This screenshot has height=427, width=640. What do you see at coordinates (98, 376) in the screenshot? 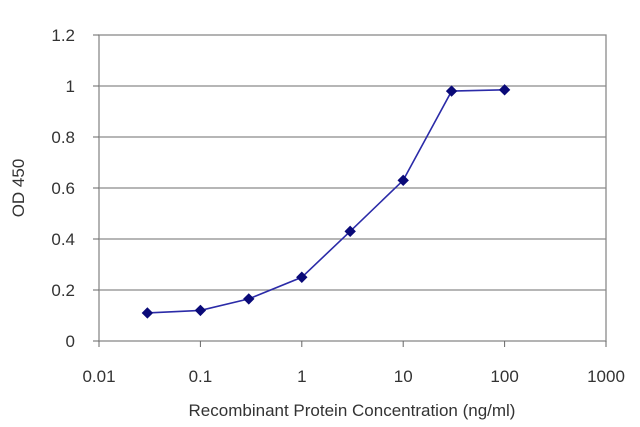
I see `x-tick-label: 0.01` at bounding box center [98, 376].